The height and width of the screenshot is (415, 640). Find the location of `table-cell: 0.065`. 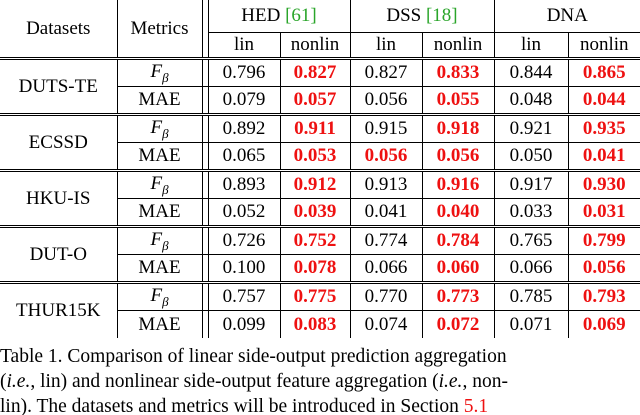

table-cell: 0.065 is located at coordinates (244, 155).